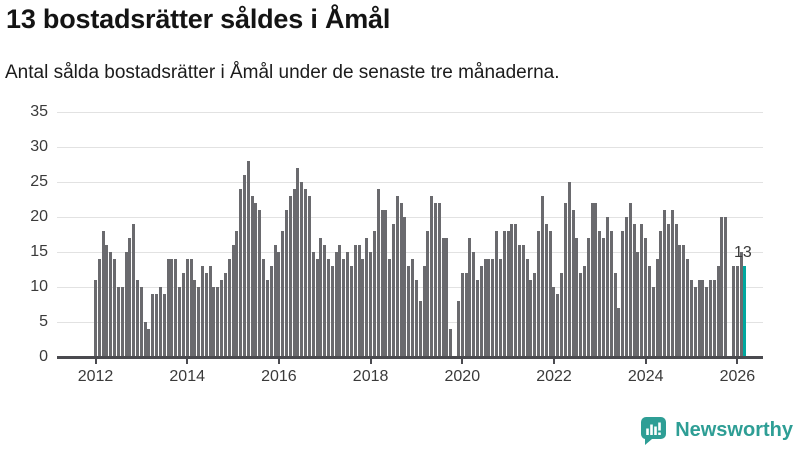 This screenshot has width=800, height=450. I want to click on y-axis-tick-label: 15, so click(39, 251).